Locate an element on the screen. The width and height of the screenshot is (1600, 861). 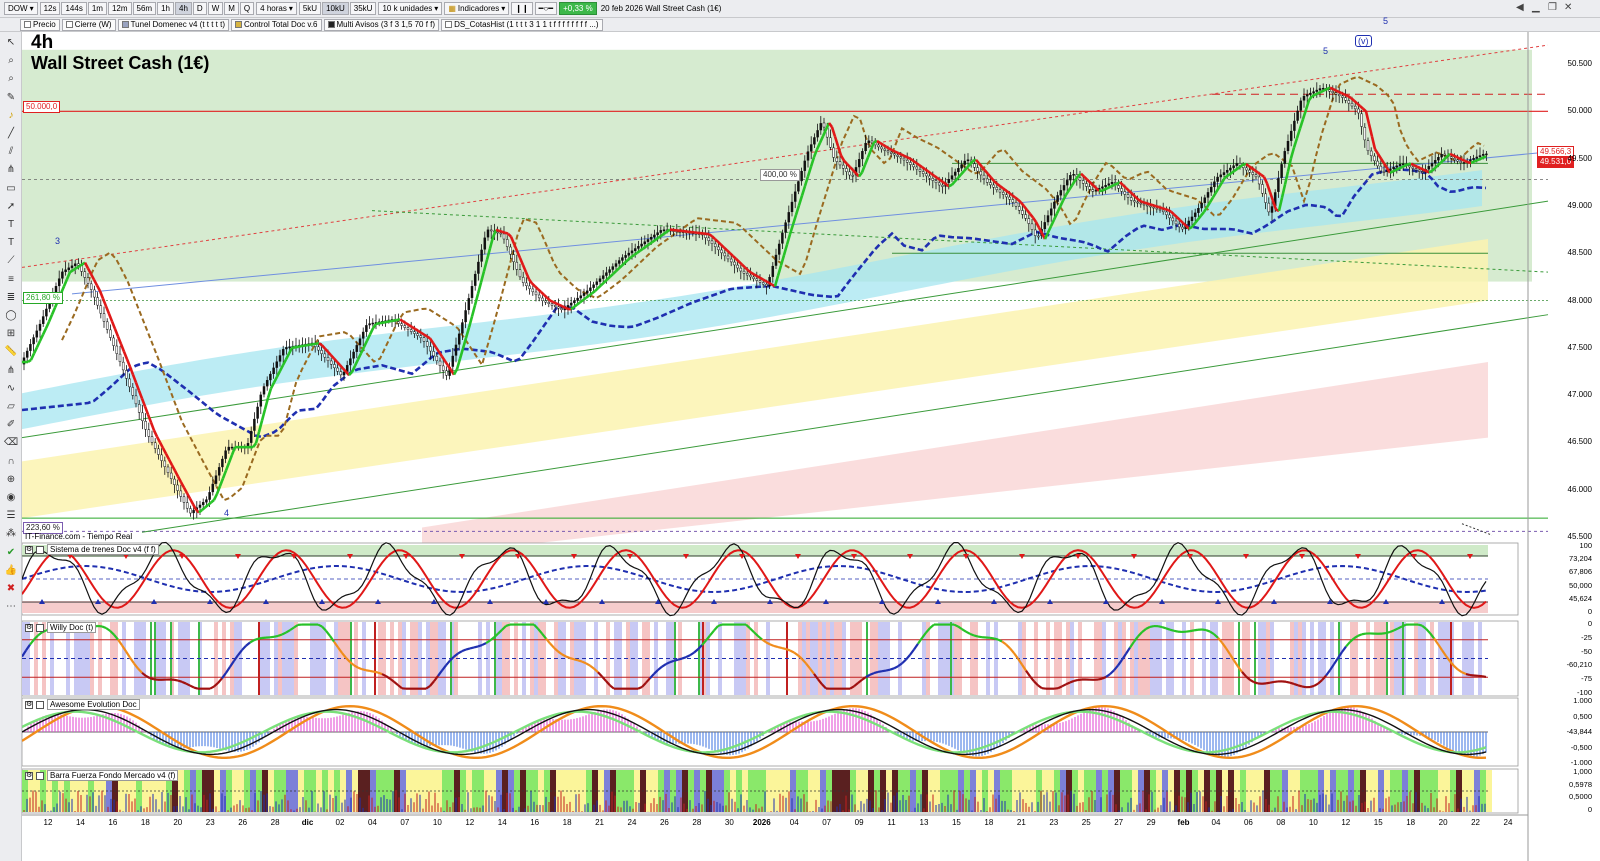
zoom-icon: ⌕ is located at coordinates (11, 61).